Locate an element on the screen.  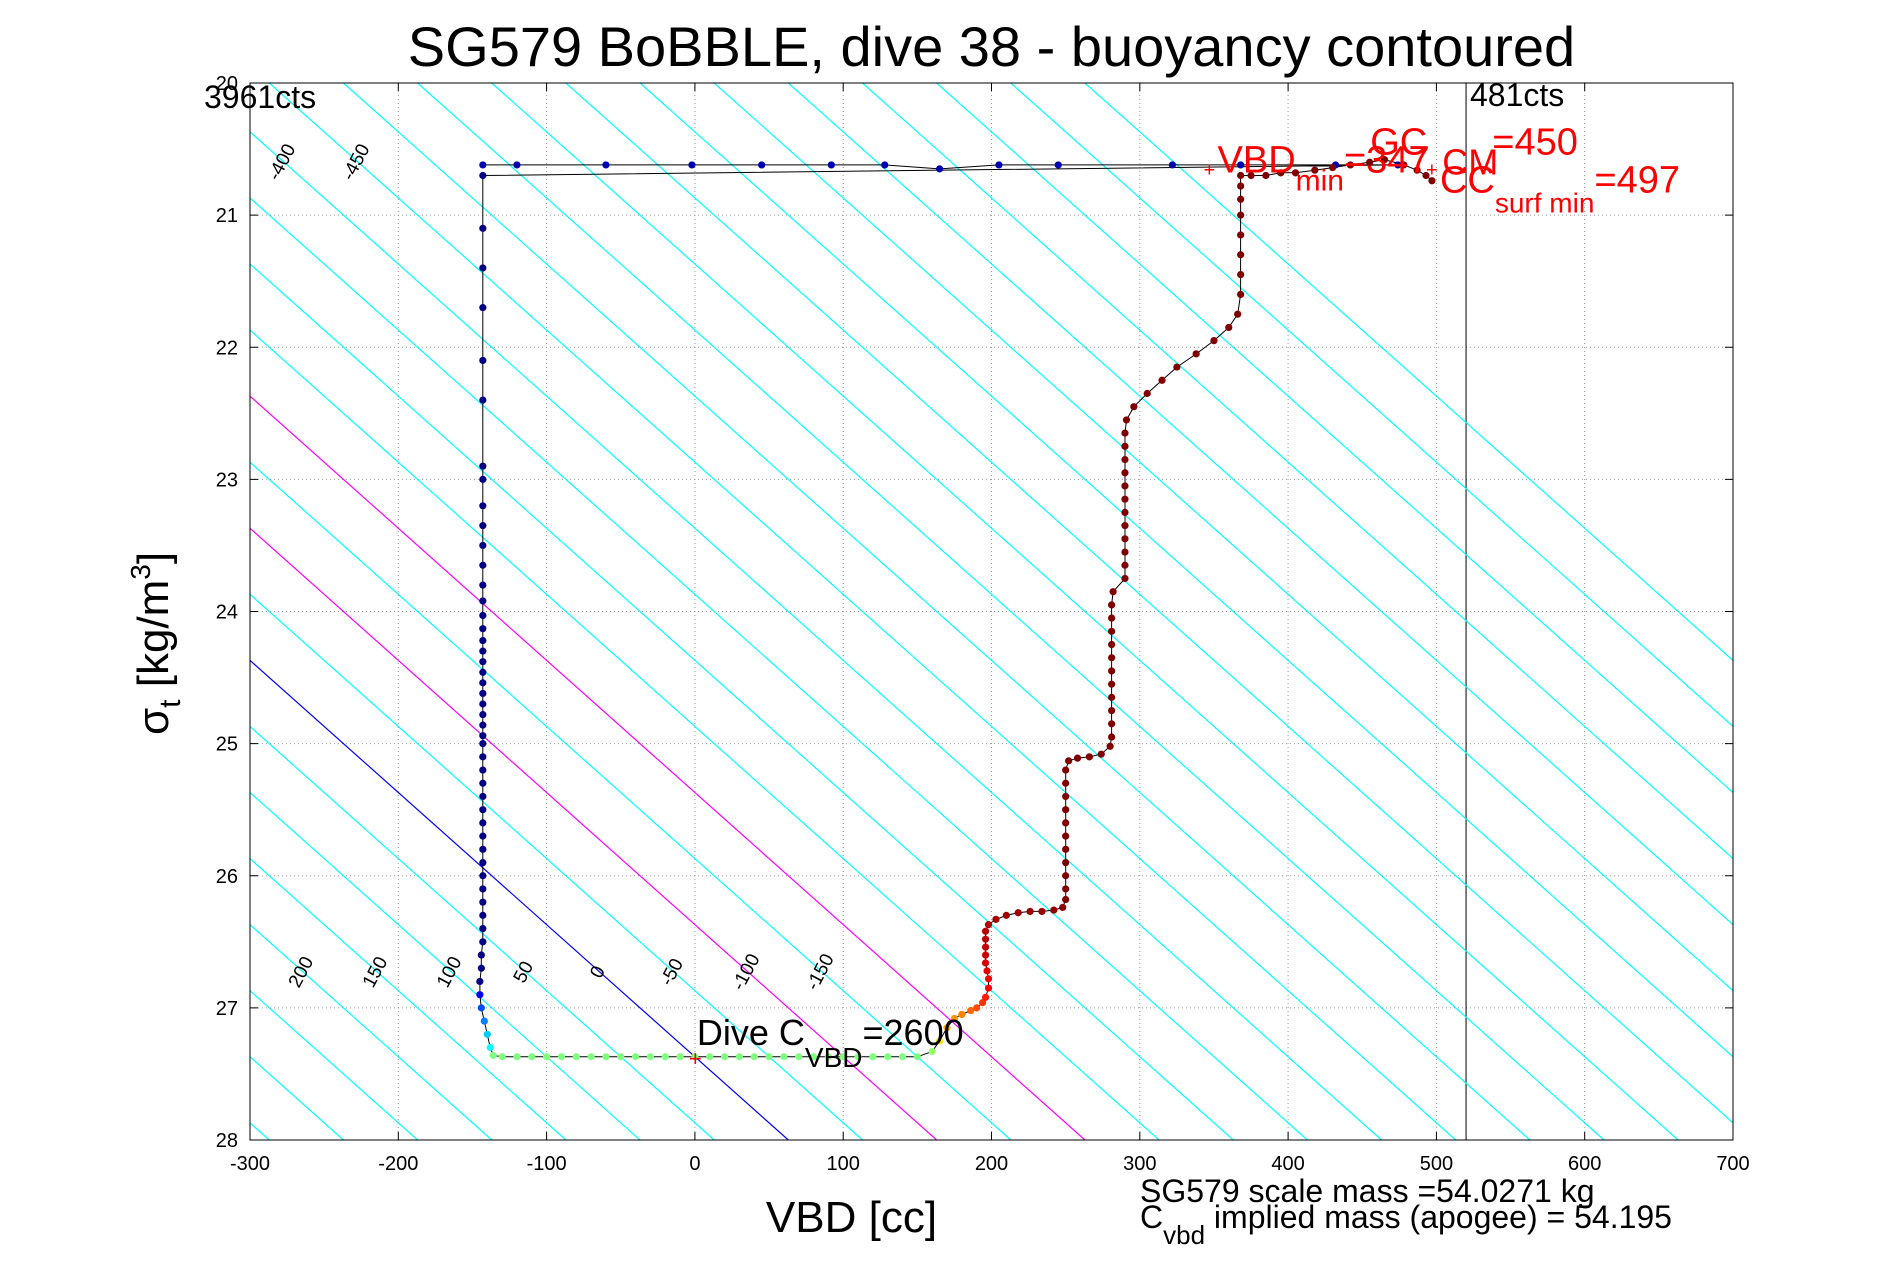
contour-label: -100 is located at coordinates (746, 972).